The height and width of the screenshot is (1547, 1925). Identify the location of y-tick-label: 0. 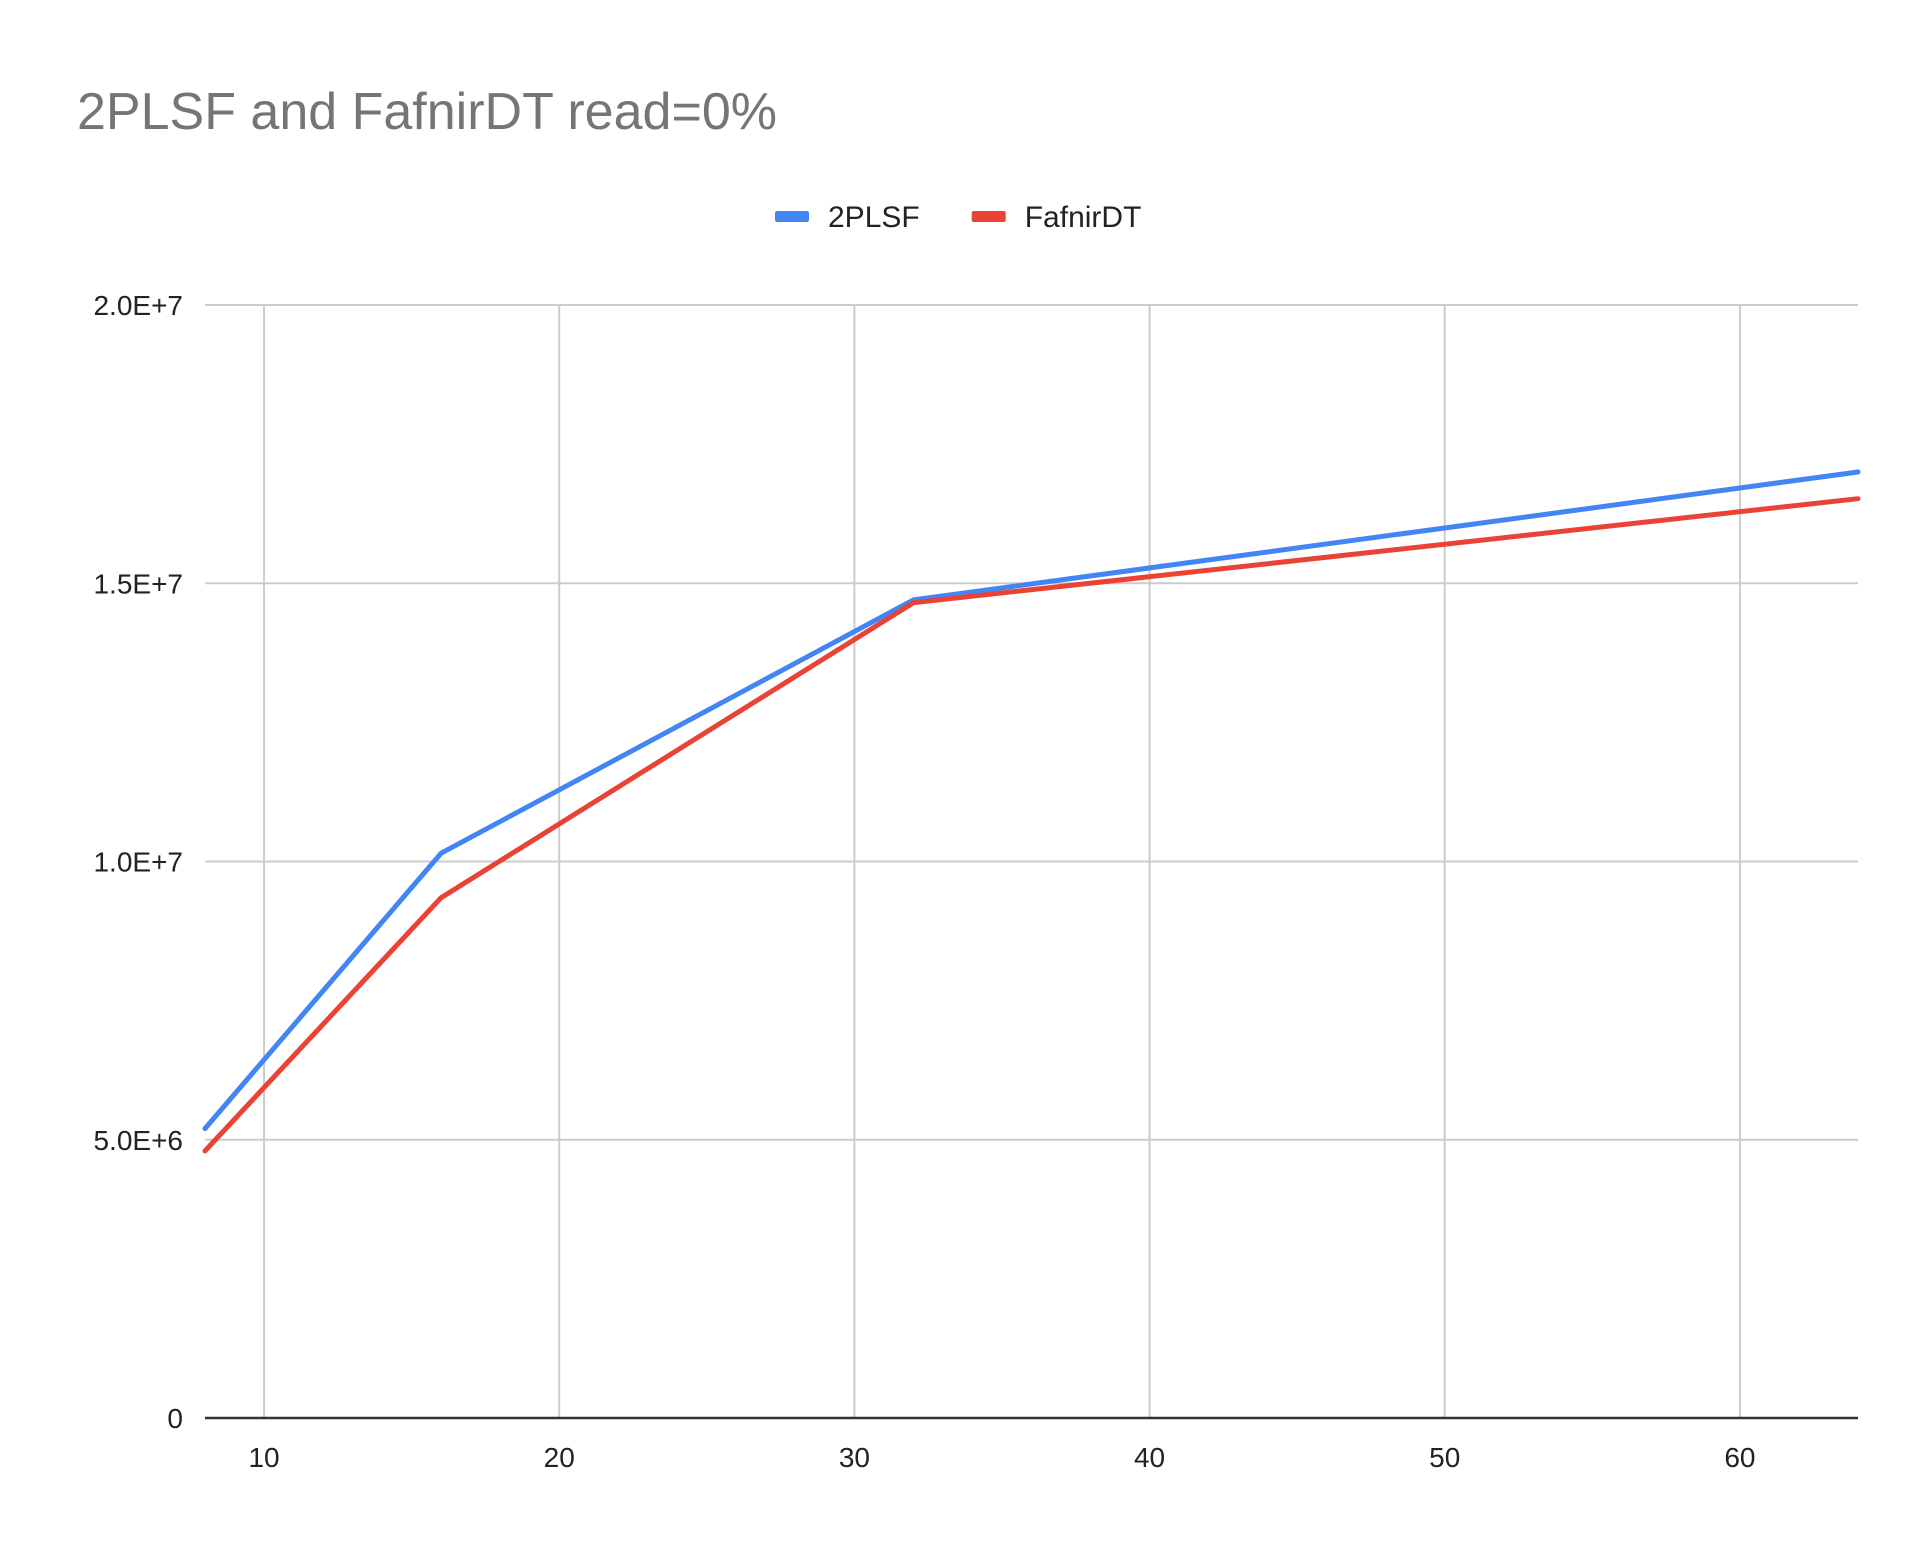
(175, 1418).